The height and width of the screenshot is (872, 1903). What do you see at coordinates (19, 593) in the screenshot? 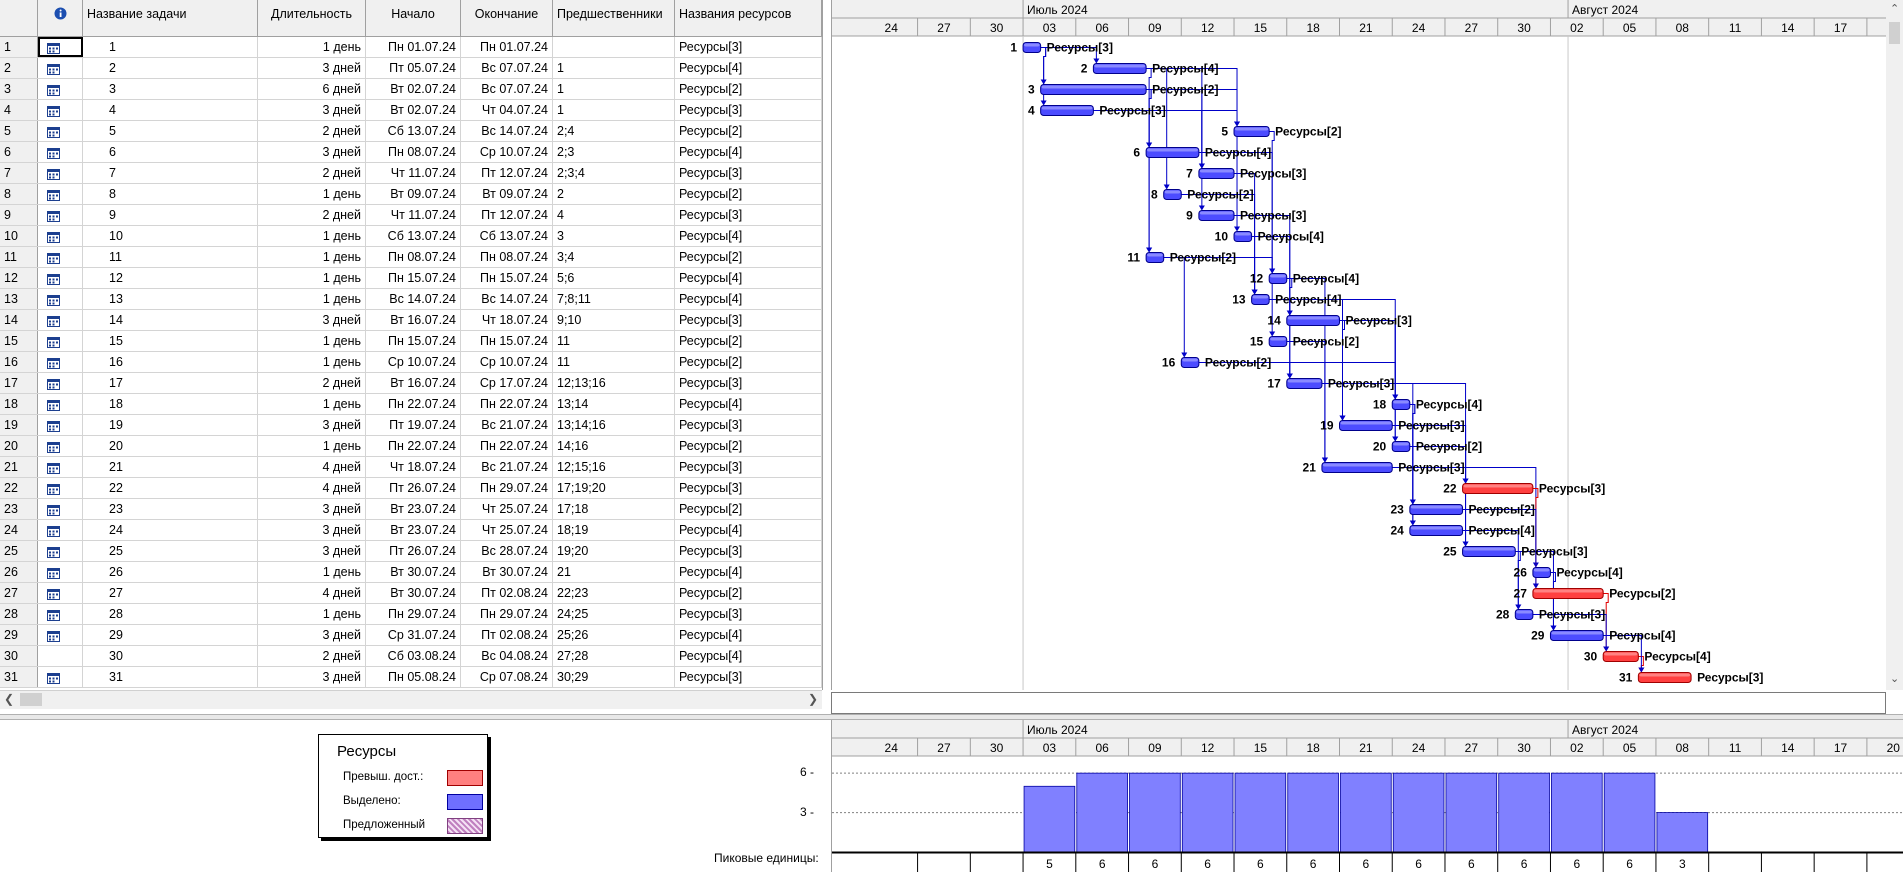
I see `row-number: 27` at bounding box center [19, 593].